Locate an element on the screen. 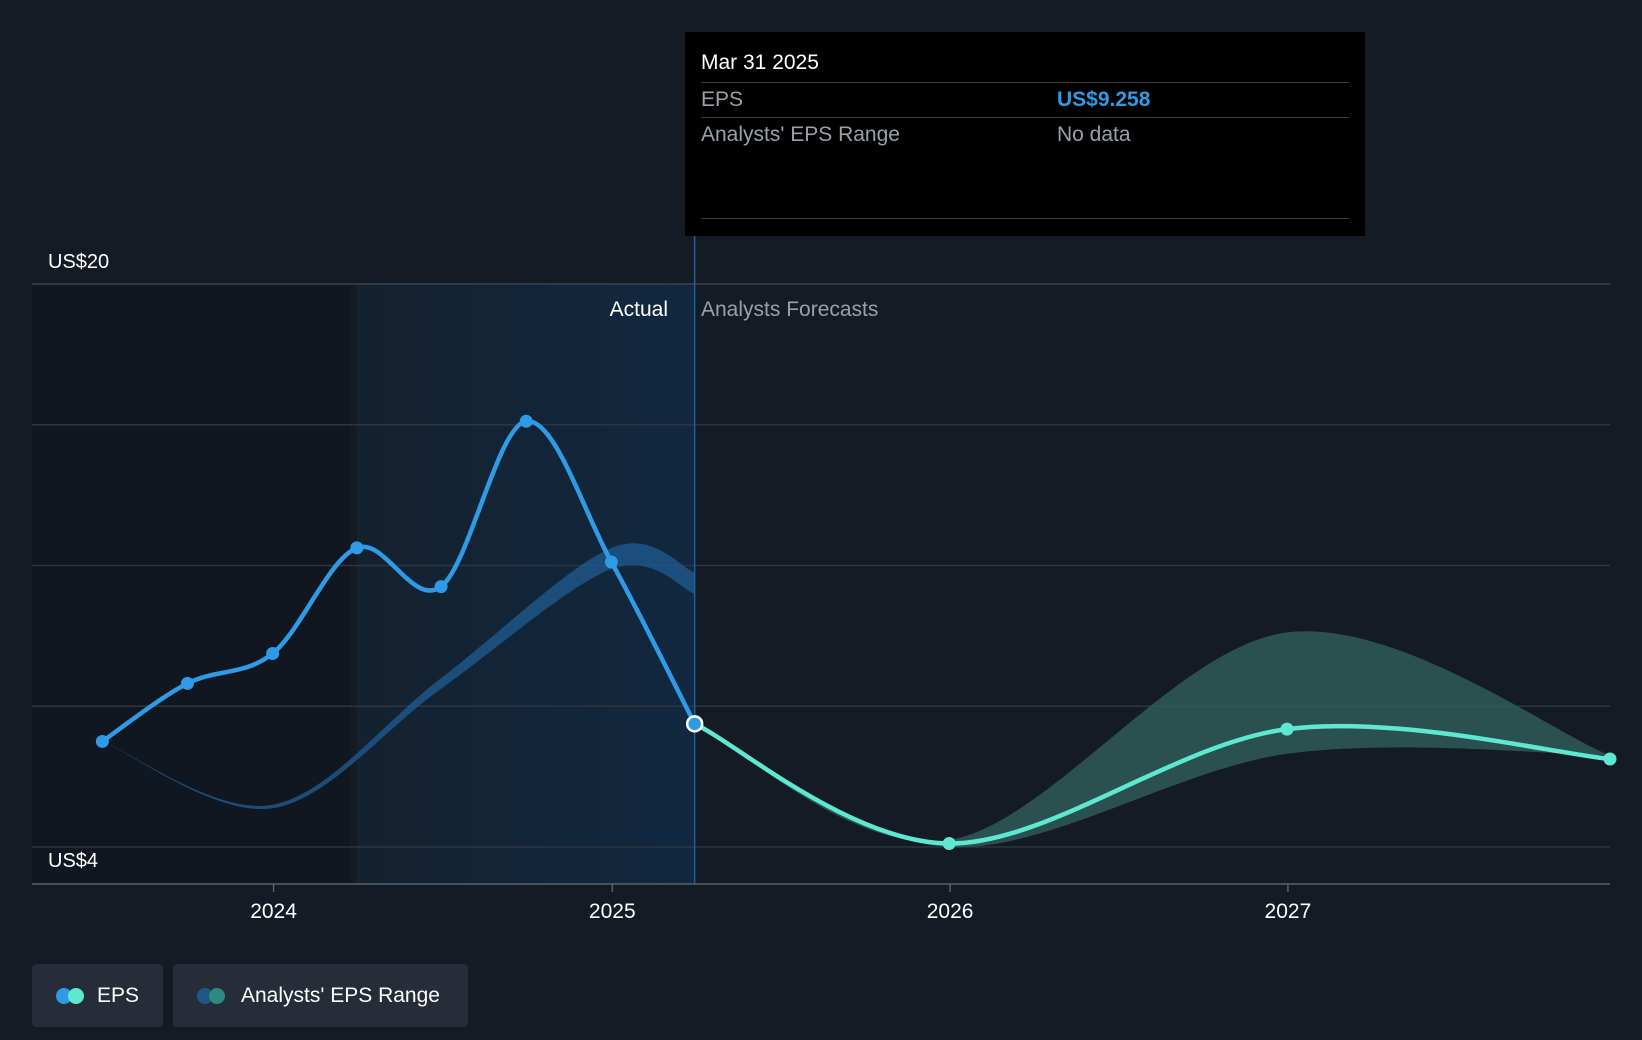 The image size is (1642, 1040). tooltip-eps-key: EPS is located at coordinates (722, 99).